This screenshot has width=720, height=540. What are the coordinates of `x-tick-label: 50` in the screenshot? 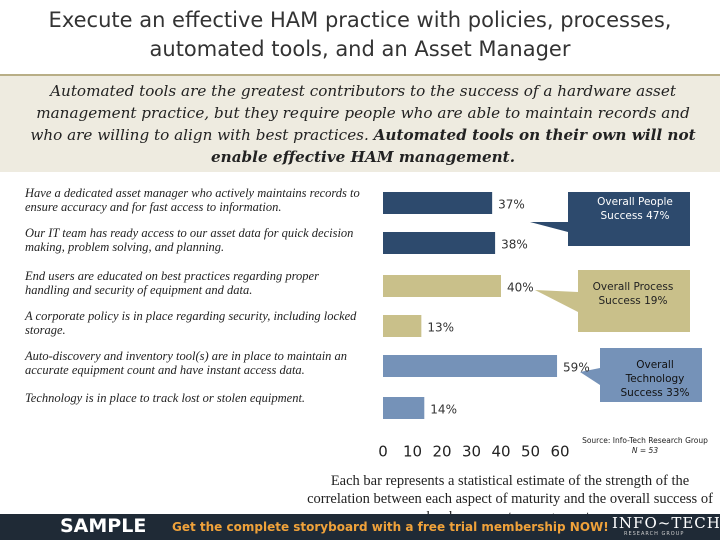 It's located at (530, 452).